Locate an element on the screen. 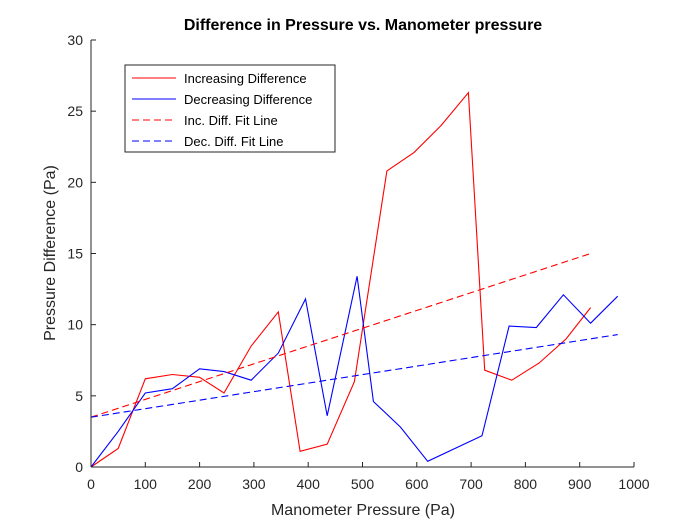 The height and width of the screenshot is (525, 700). x-tick-label: 100 is located at coordinates (146, 484).